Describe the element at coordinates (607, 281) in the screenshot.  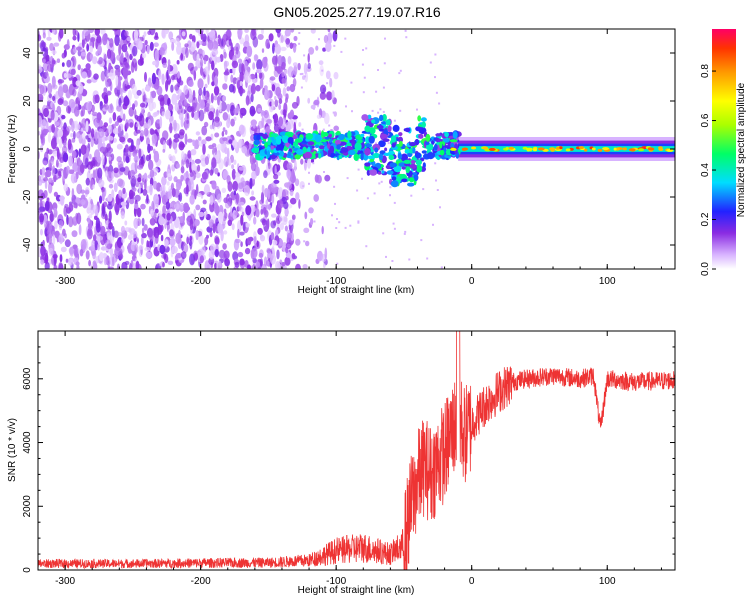
I see `x-tick-label: 100` at that location.